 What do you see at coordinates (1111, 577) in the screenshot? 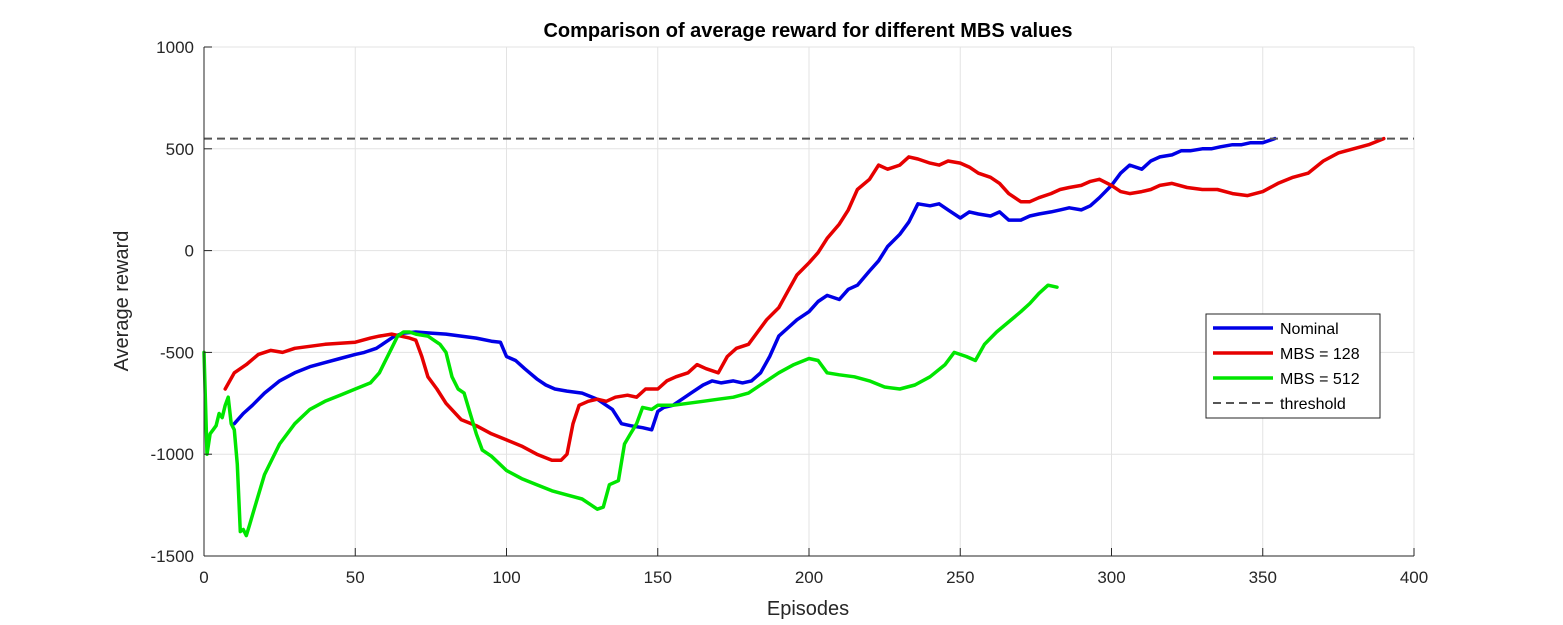
I see `x-tick-label: 300` at bounding box center [1111, 577].